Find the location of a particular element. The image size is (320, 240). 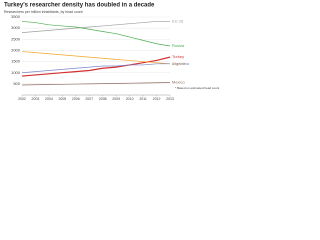

x-tick-label: 2009 is located at coordinates (116, 99).